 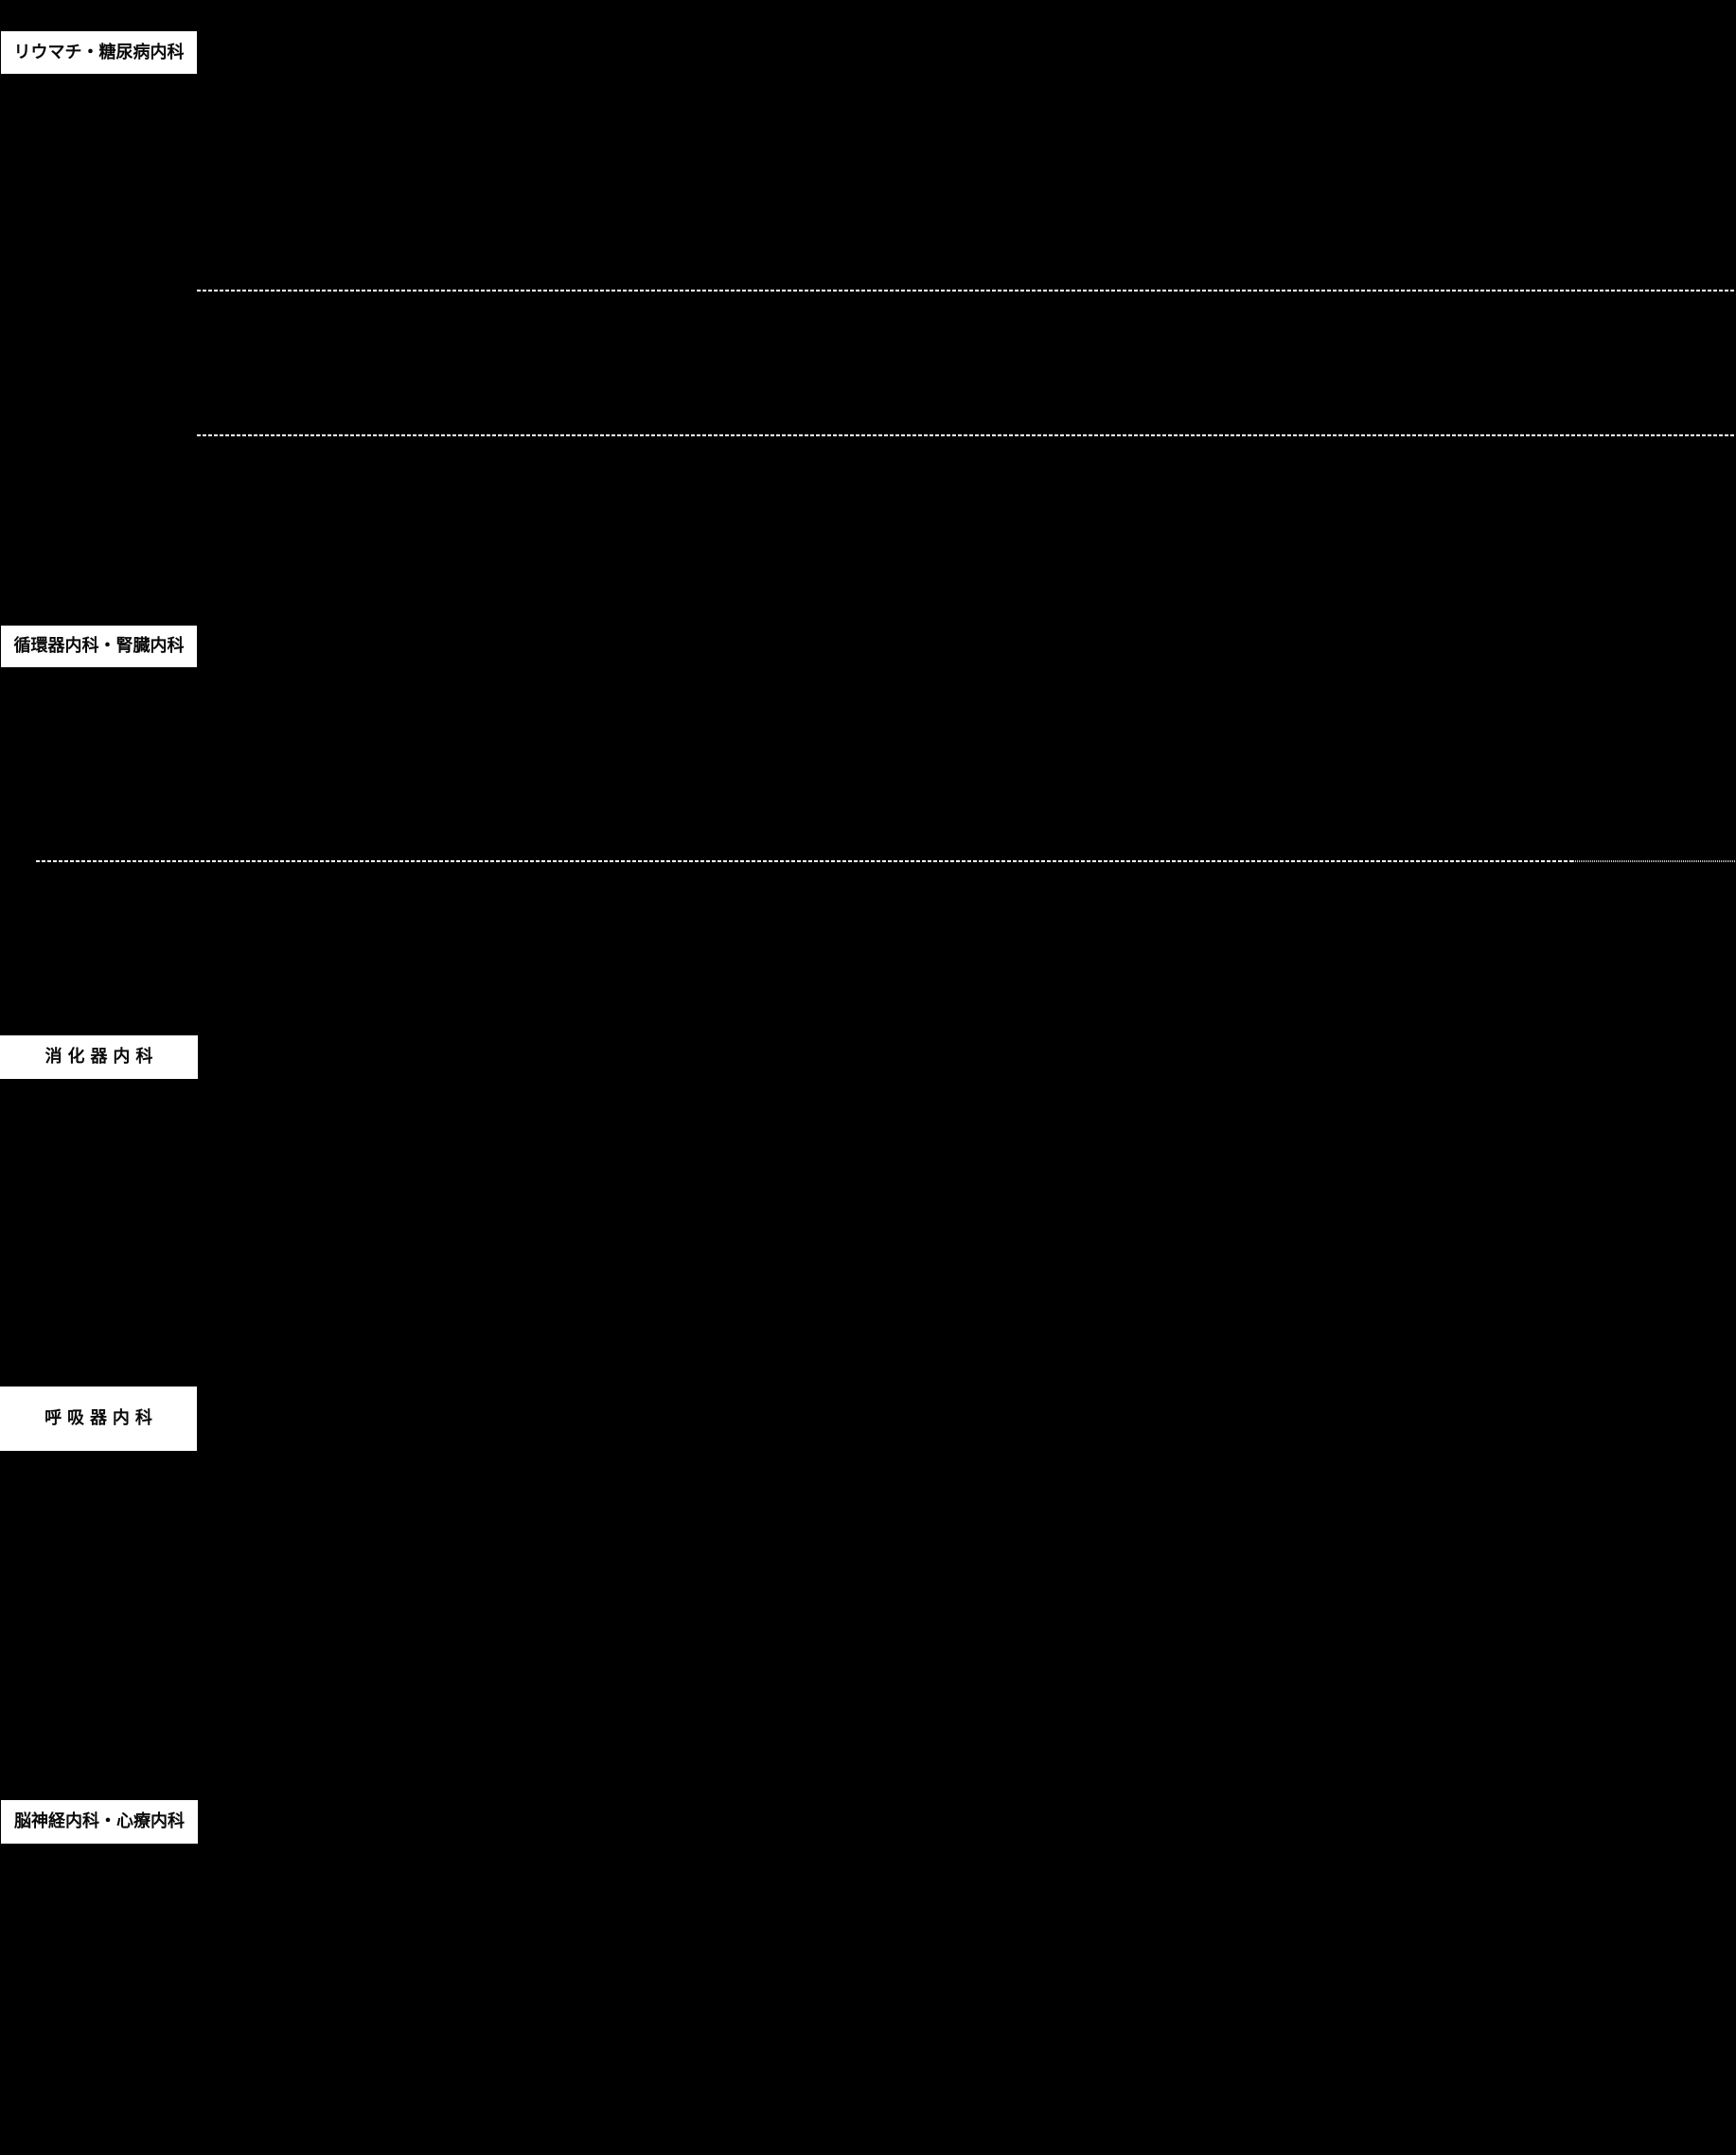 What do you see at coordinates (1654, 861) in the screenshot?
I see `fine-dotted-separator-3-tail` at bounding box center [1654, 861].